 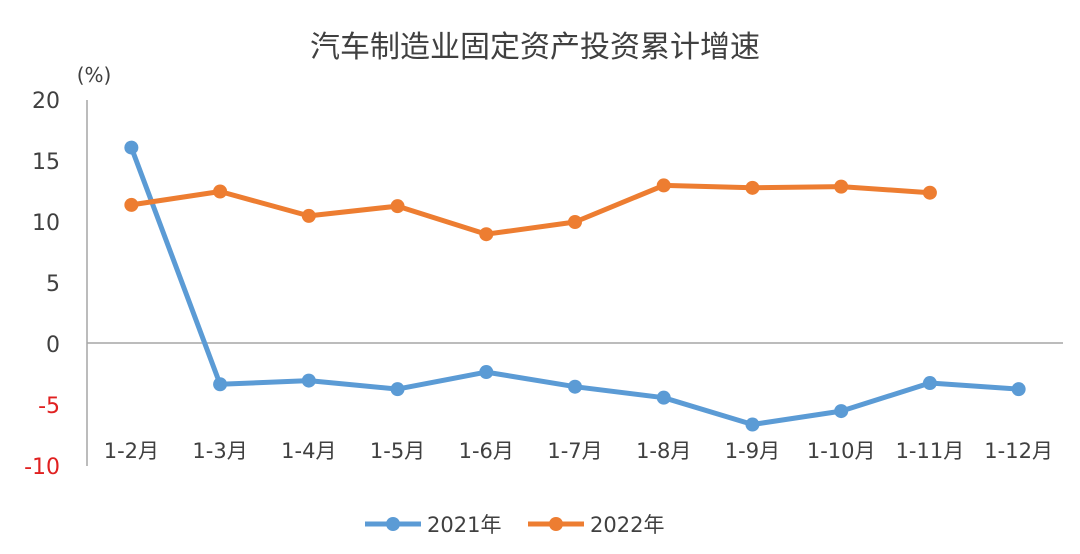 What do you see at coordinates (131, 451) in the screenshot?
I see `x-tick-label: 1-2月` at bounding box center [131, 451].